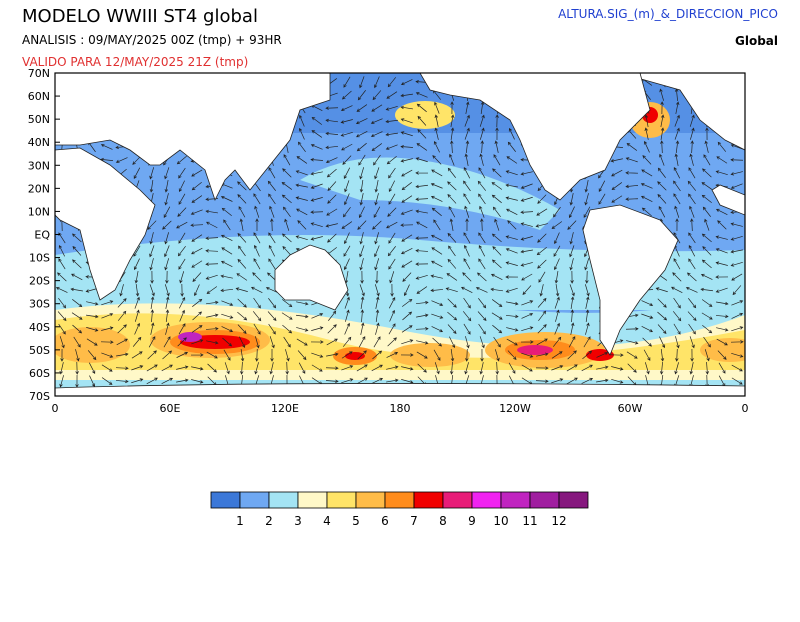 This screenshot has width=800, height=622. What do you see at coordinates (414, 521) in the screenshot?
I see `legend-label: 7` at bounding box center [414, 521].